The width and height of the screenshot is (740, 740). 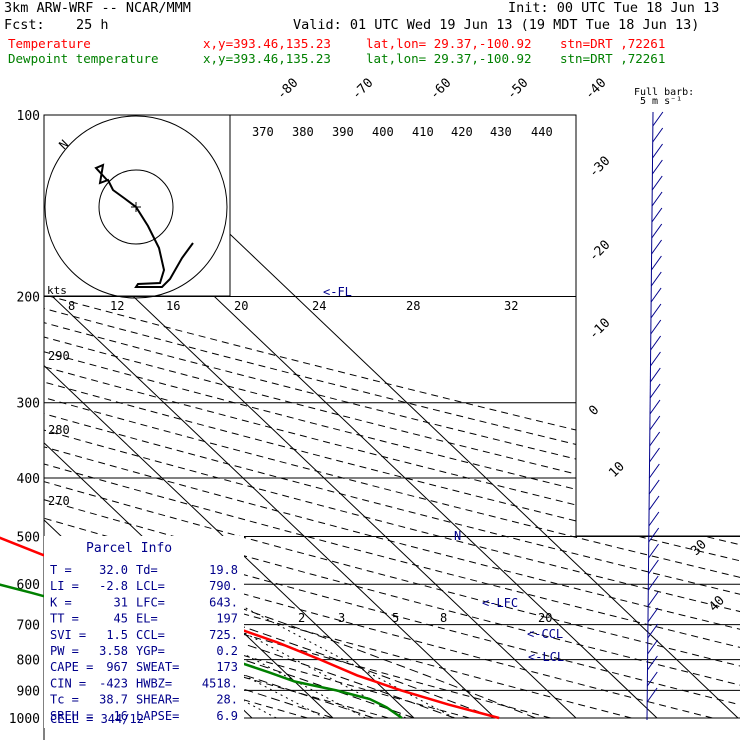 What do you see at coordinates (337, 292) in the screenshot?
I see `fl-marker: <-FL` at bounding box center [337, 292].